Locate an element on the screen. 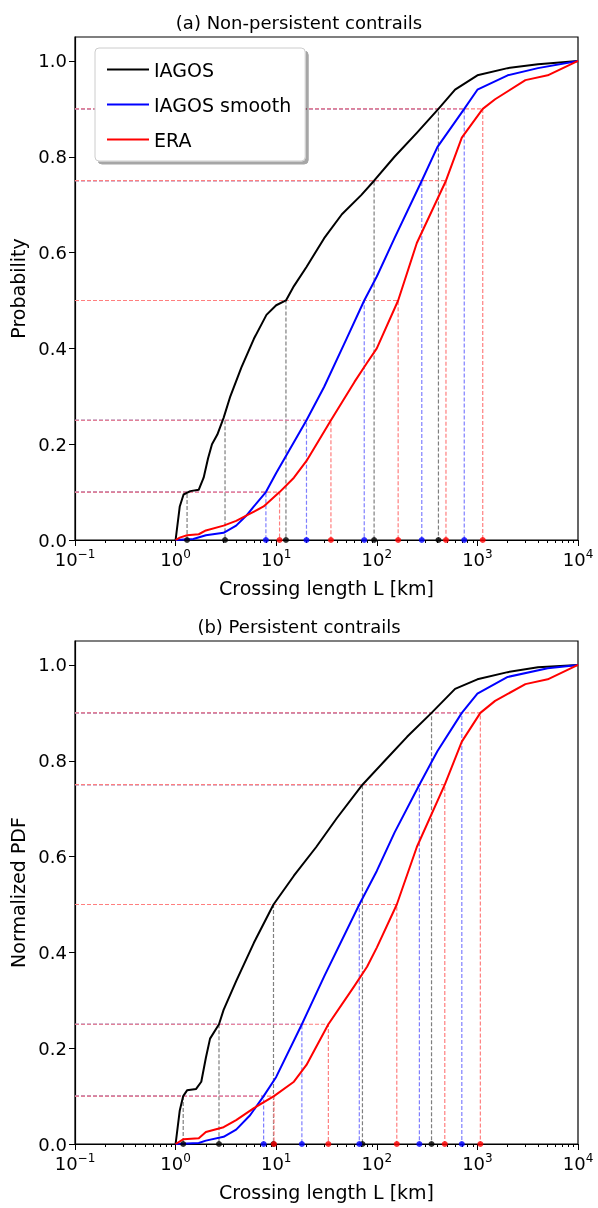 Image resolution: width=598 pixels, height=1208 pixels. y-axis-title: Normalized PDF is located at coordinates (17, 892).